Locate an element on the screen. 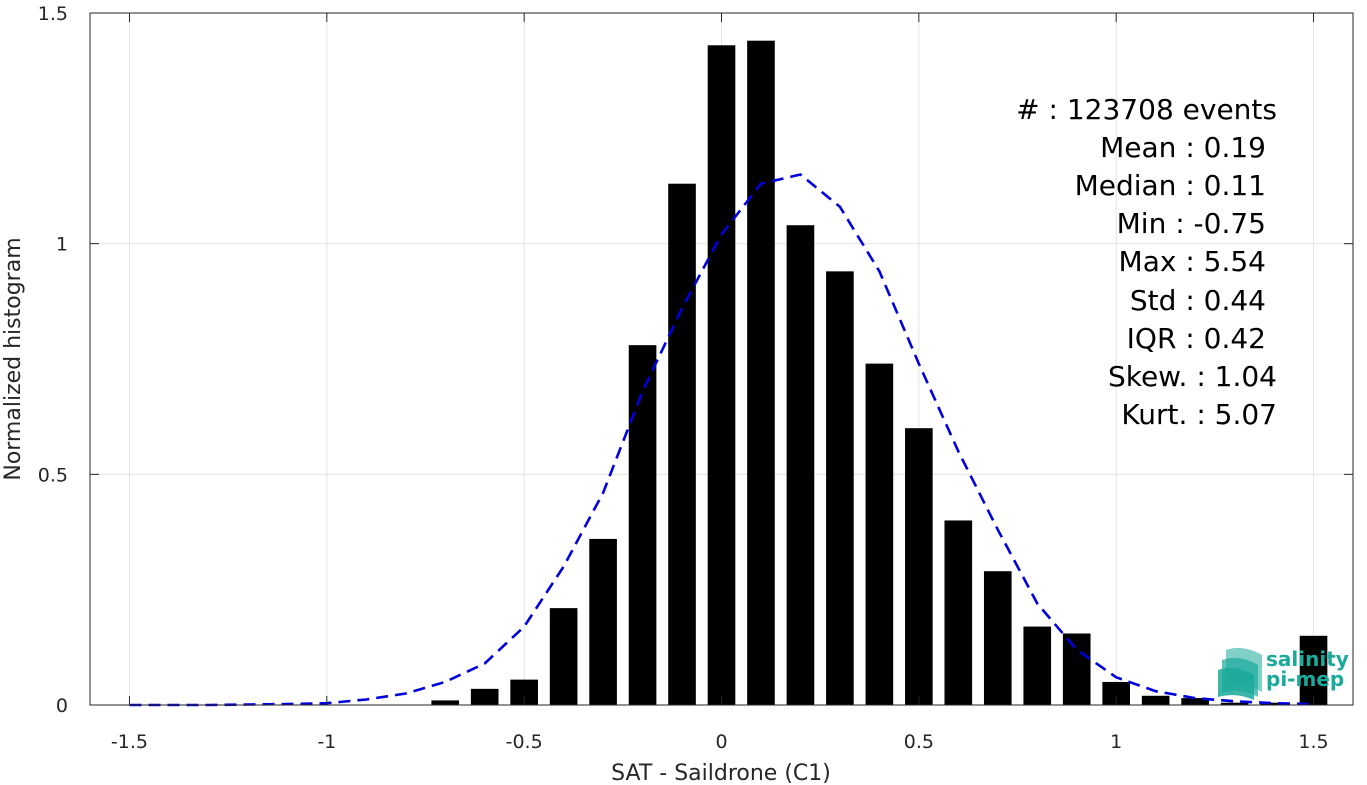  x-tick-labels: -1.5 -1 -0.5 0 0.5 1 1.5 is located at coordinates (720, 742).